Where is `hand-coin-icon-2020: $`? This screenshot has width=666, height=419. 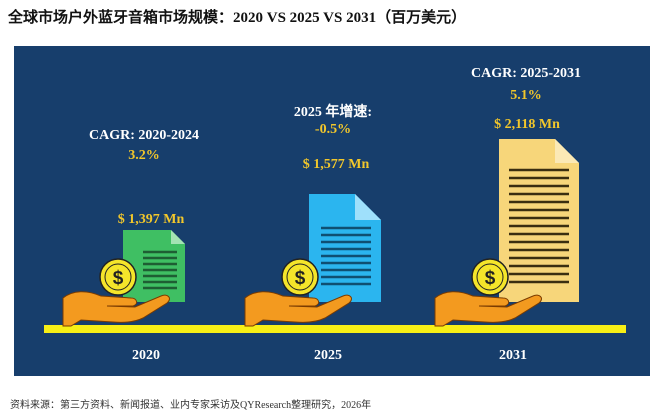
hand-coin-icon-2020: $ is located at coordinates (116, 292).